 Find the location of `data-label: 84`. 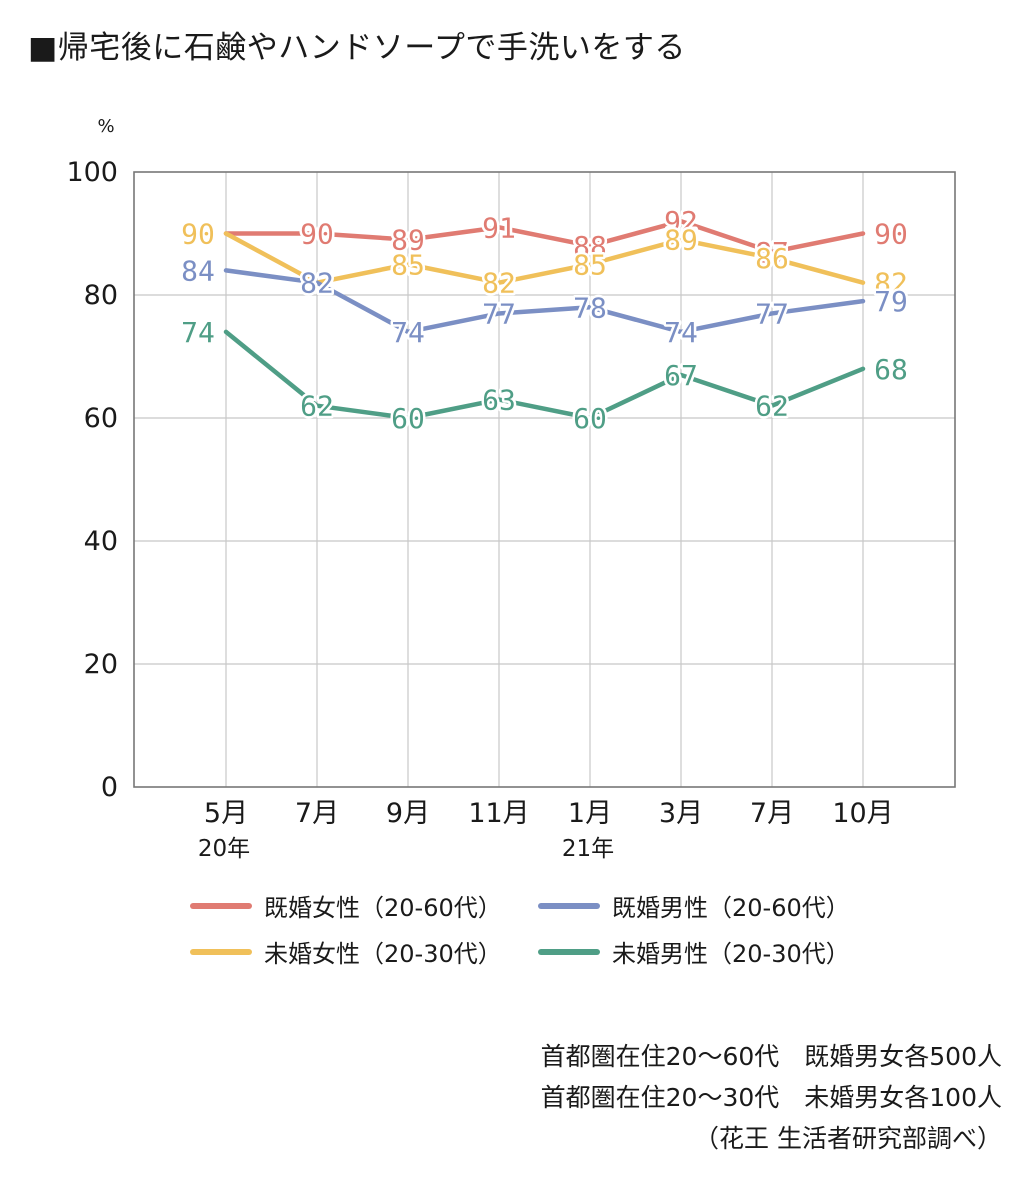

data-label: 84 is located at coordinates (198, 270).